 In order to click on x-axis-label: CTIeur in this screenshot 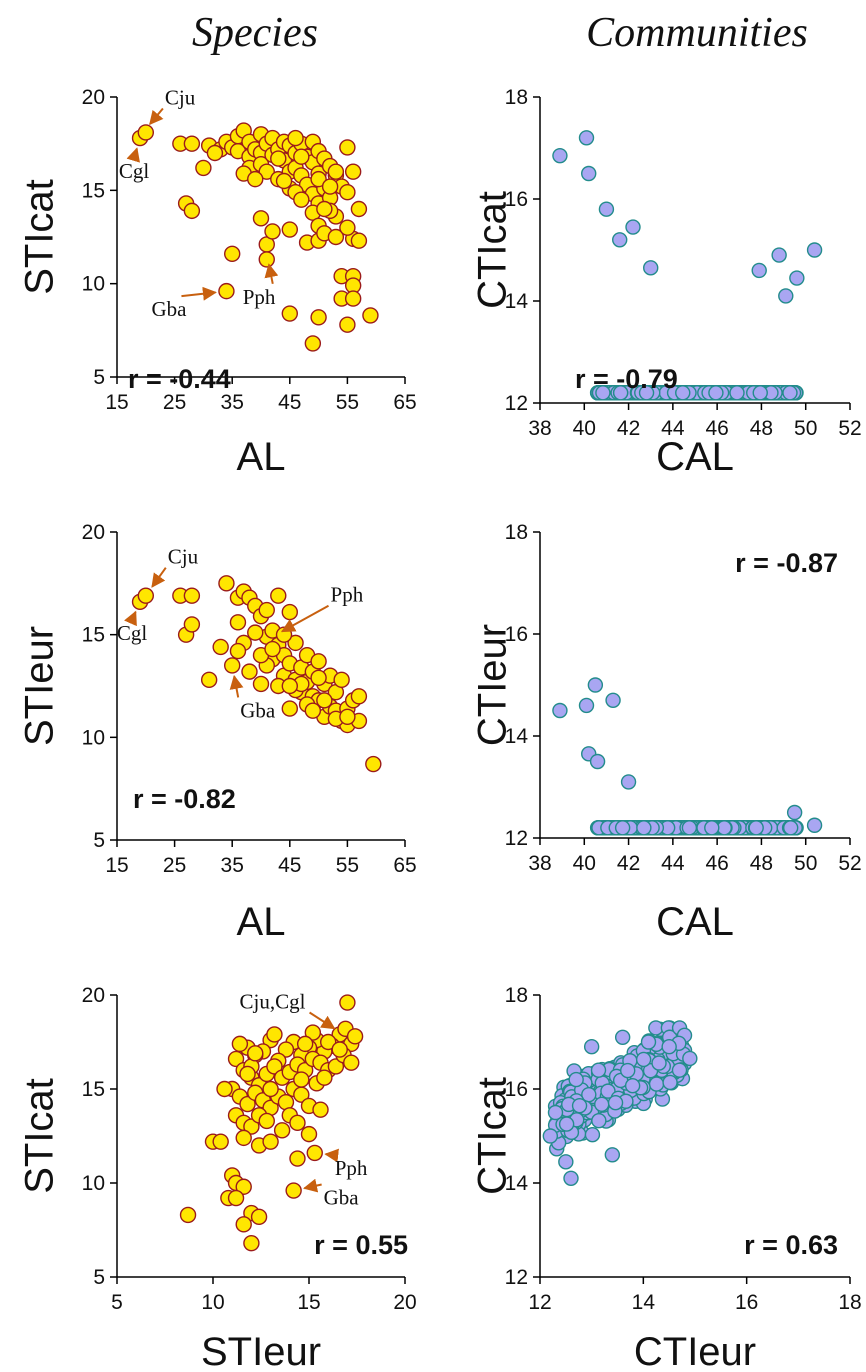, I will do `click(695, 1351)`.